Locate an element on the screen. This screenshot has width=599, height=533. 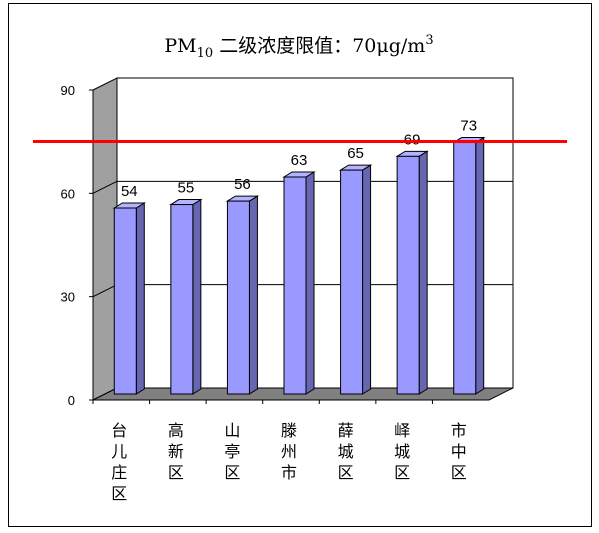
data-labels: 54 55 56 63 65 69 73 is located at coordinates (299, 159).